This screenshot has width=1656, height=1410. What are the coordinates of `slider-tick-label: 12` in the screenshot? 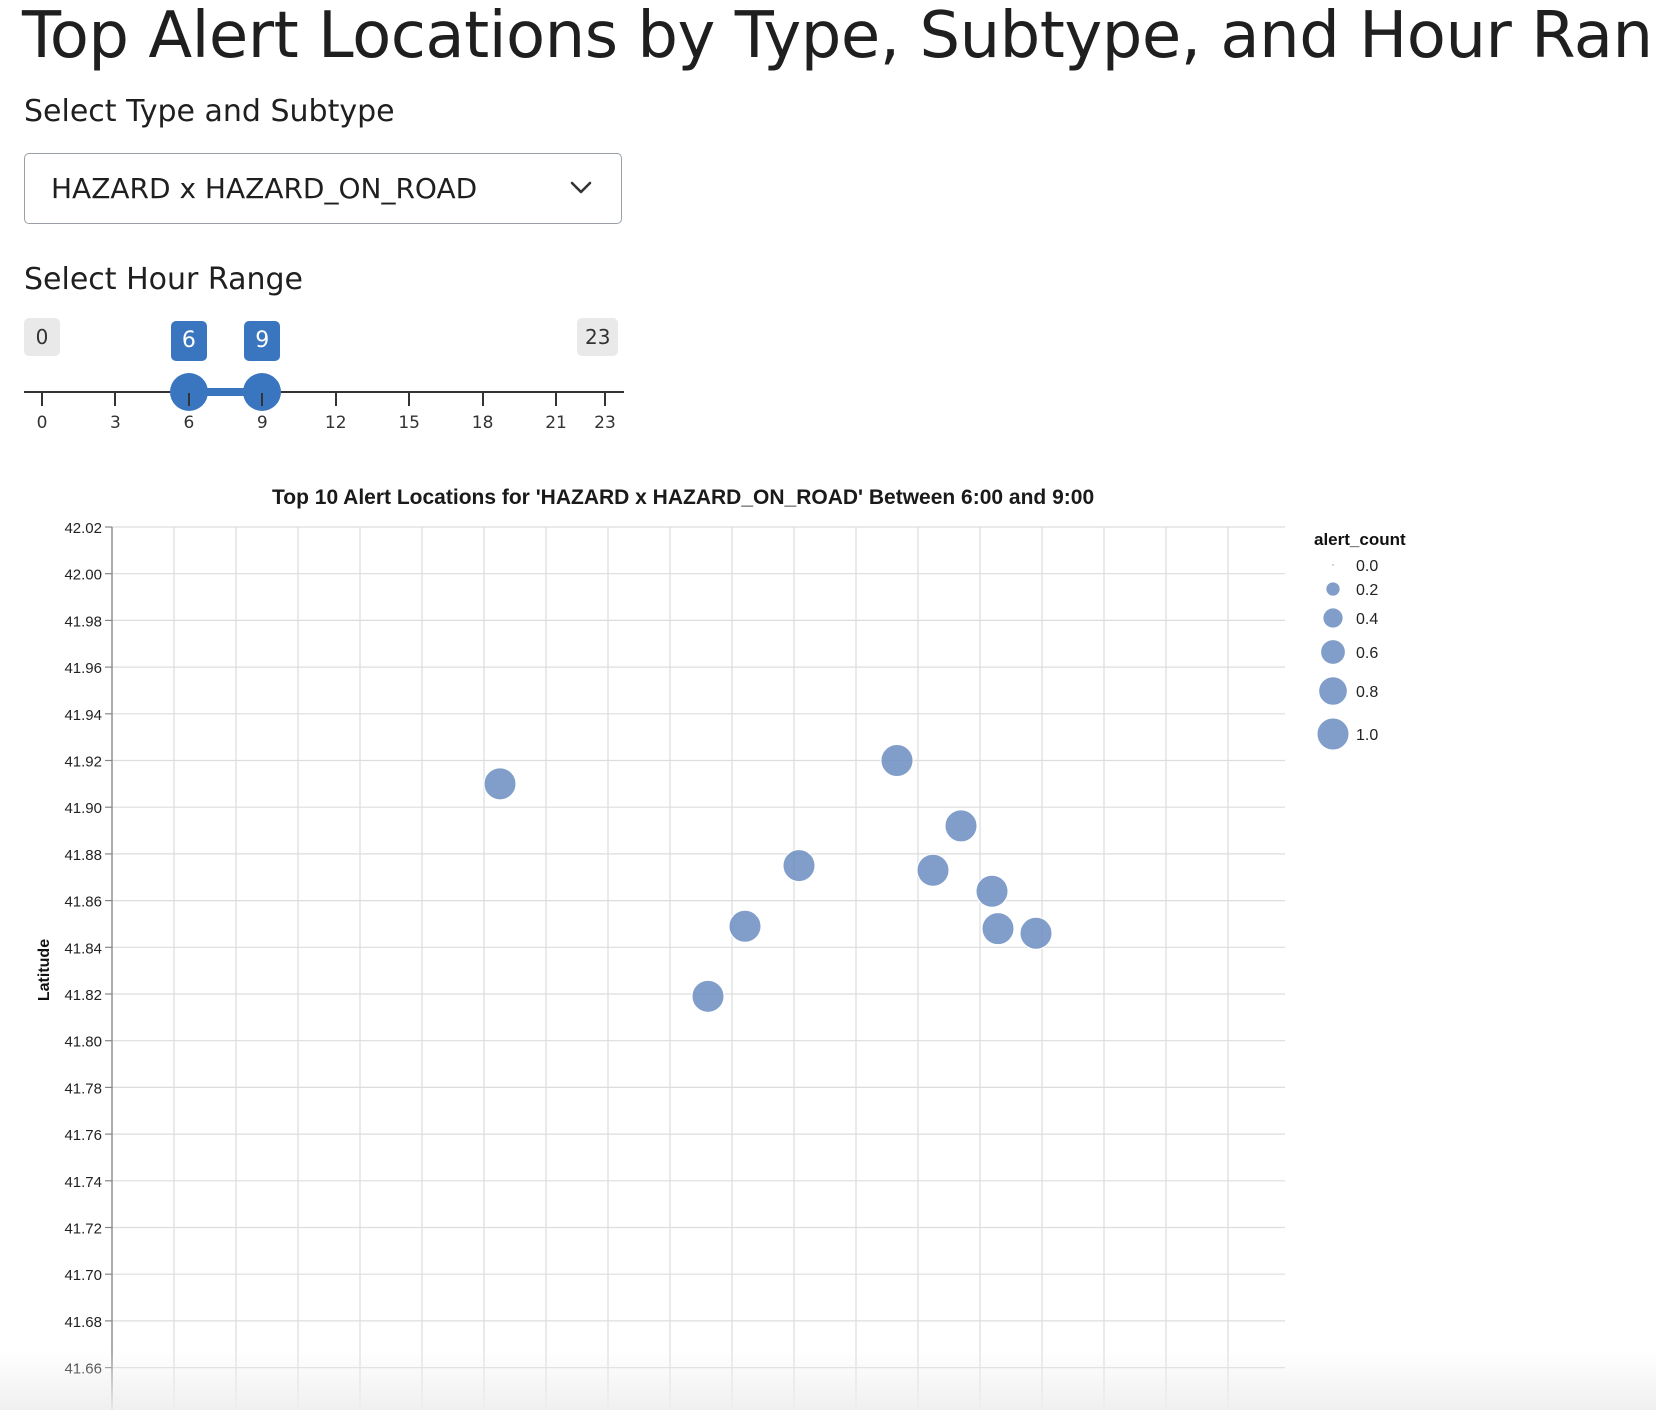 It's located at (335, 423).